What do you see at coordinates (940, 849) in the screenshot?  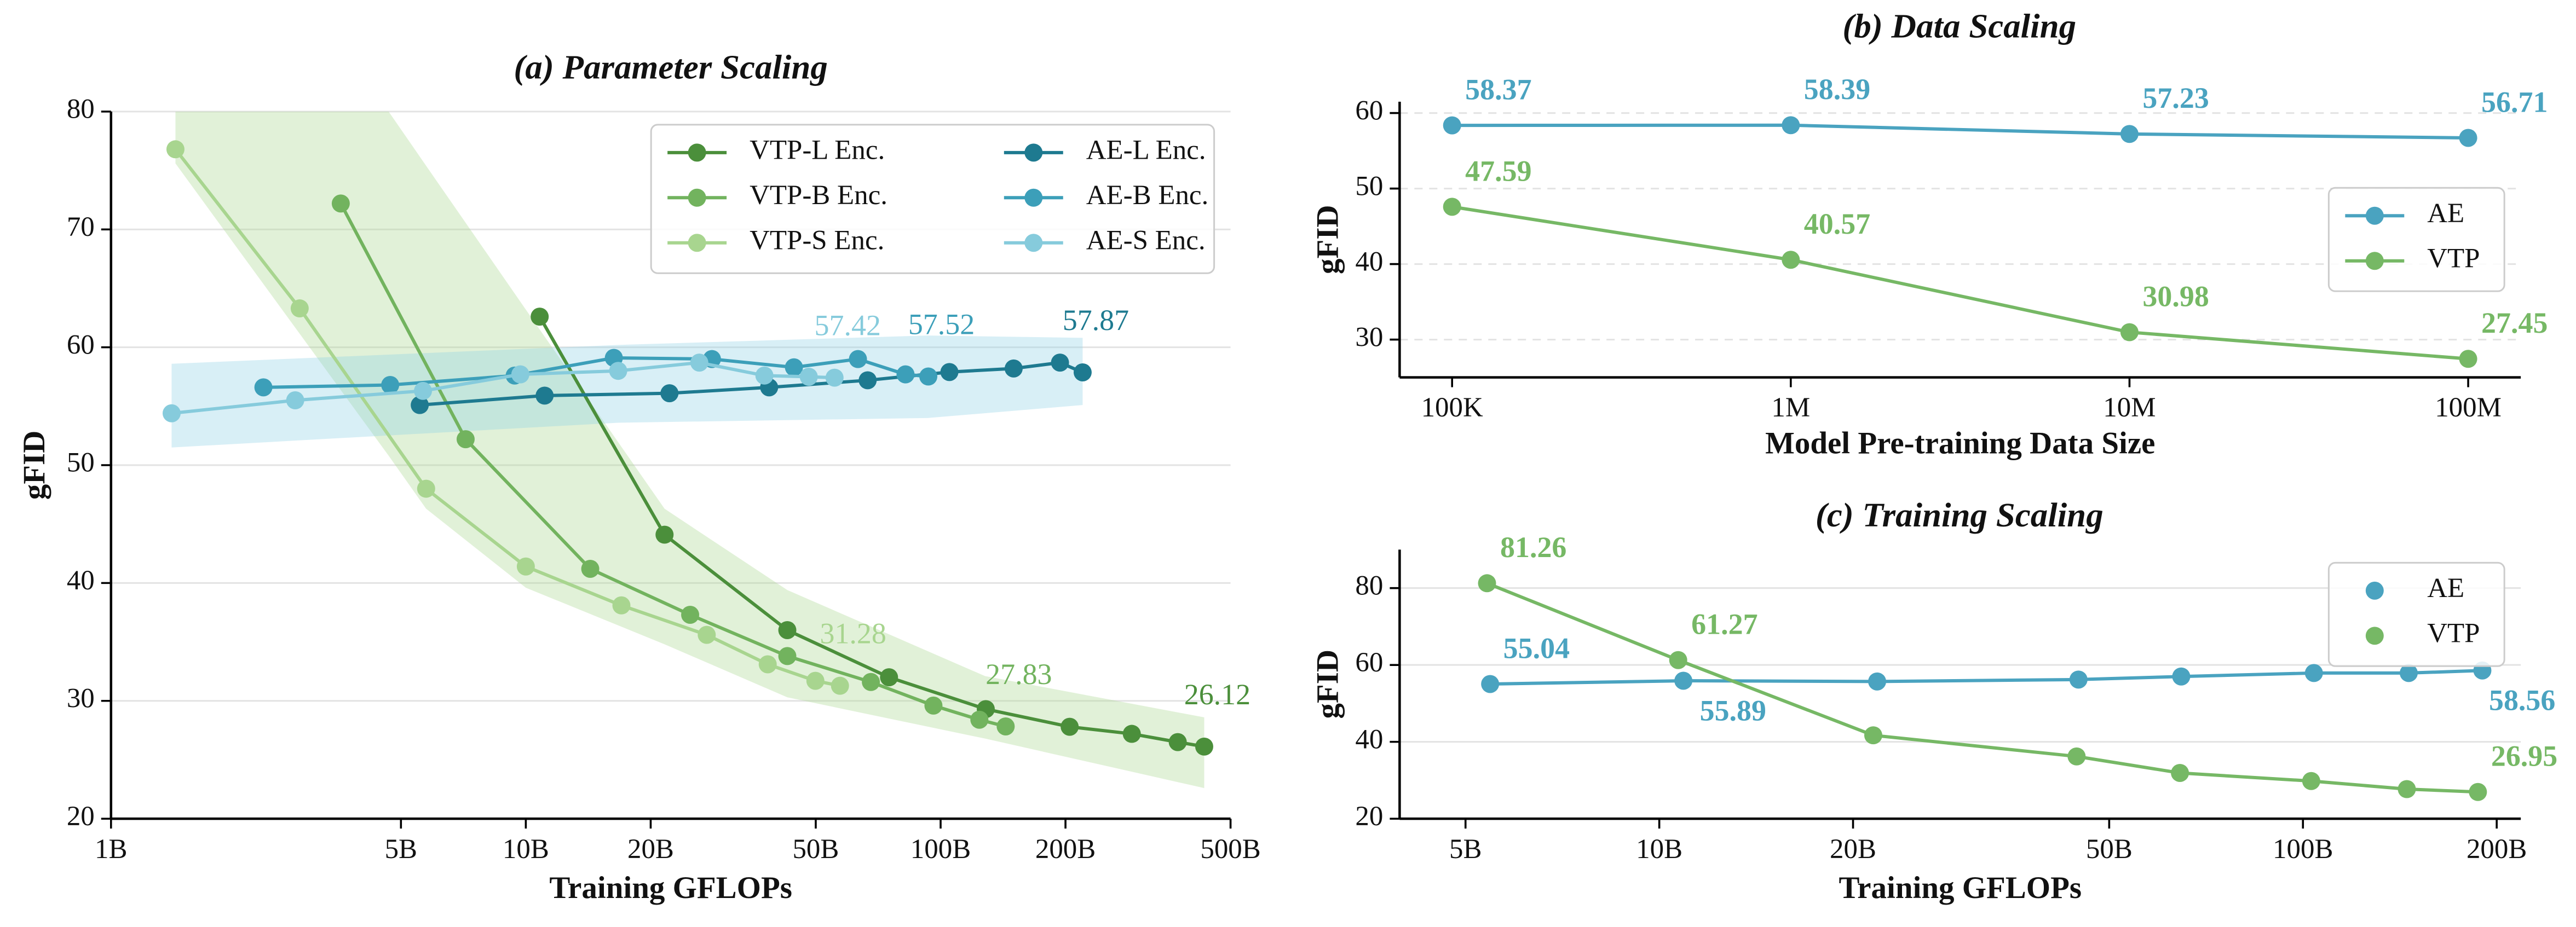 I see `x-tick-label: 100B` at bounding box center [940, 849].